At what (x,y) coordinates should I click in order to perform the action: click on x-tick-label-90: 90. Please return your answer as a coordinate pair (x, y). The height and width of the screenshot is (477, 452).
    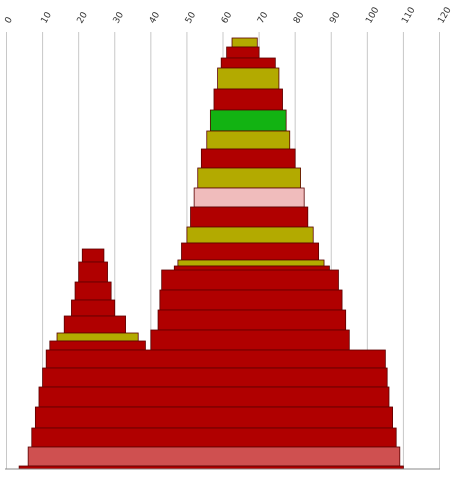
    Looking at the image, I should click on (335, 17).